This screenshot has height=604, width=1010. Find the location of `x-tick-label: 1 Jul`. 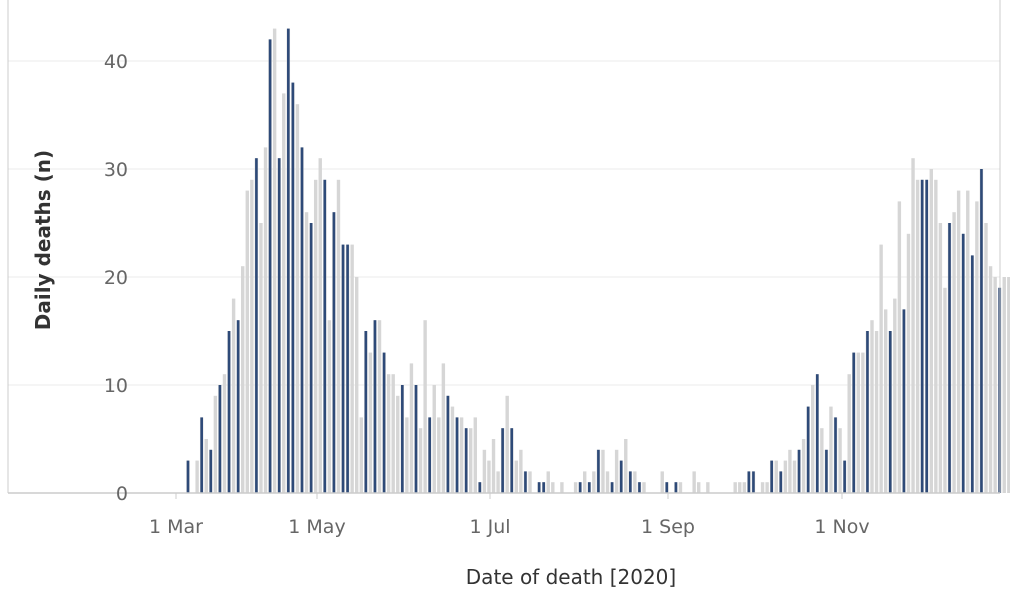

x-tick-label: 1 Jul is located at coordinates (489, 527).